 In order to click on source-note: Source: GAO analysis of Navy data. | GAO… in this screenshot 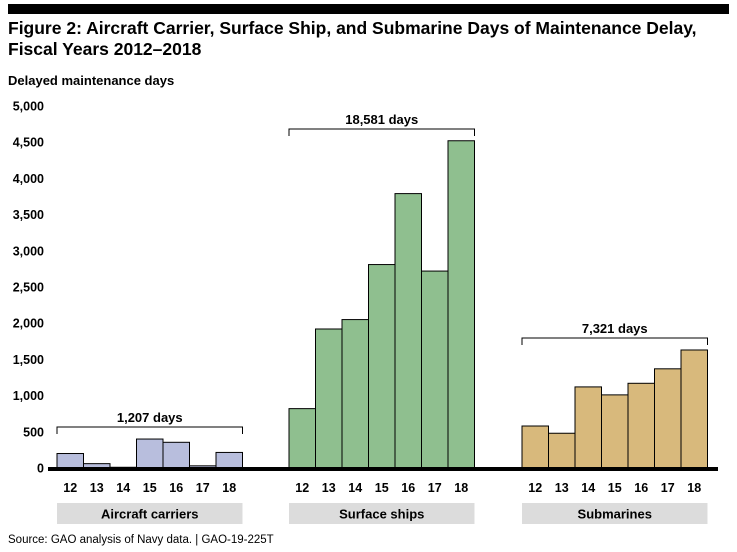, I will do `click(141, 540)`.